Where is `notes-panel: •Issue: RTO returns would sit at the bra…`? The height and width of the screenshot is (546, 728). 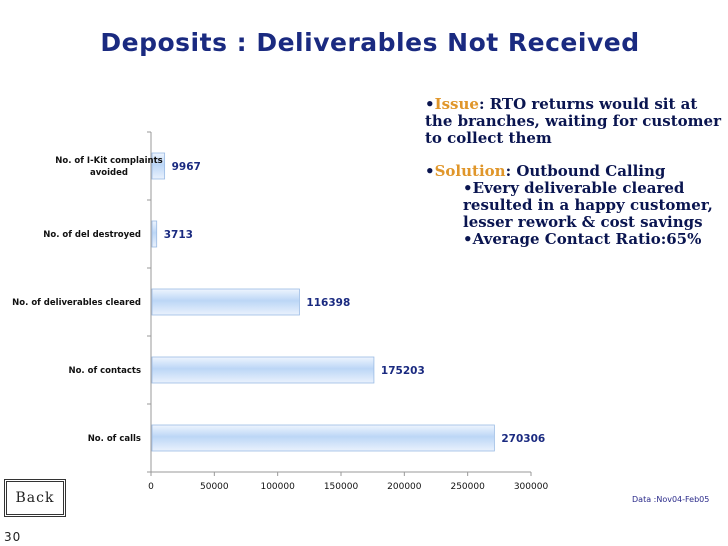
notes-panel: •Issue: RTO returns would sit at the bra… is located at coordinates (575, 172).